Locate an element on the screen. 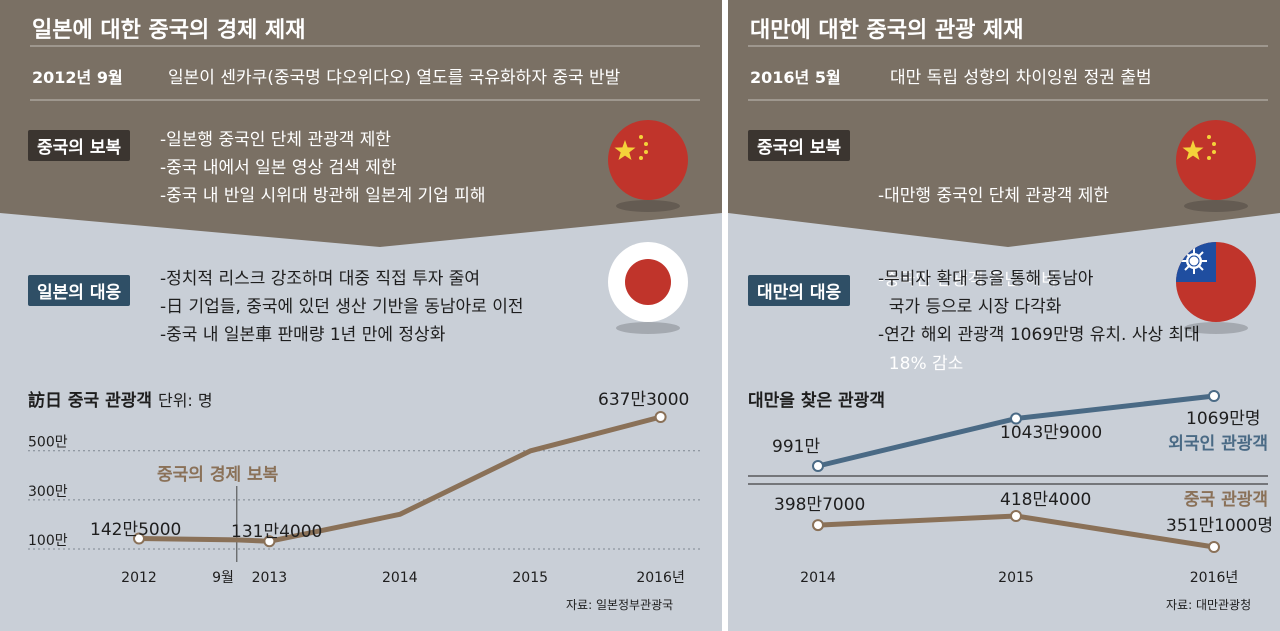  event-date: 2016년 5월 is located at coordinates (795, 77).